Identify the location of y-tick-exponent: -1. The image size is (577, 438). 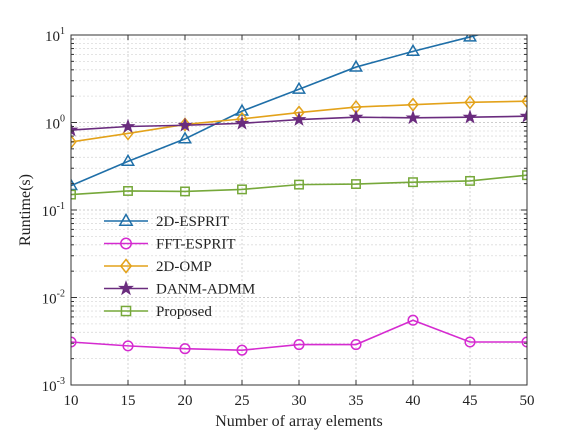
(61, 206).